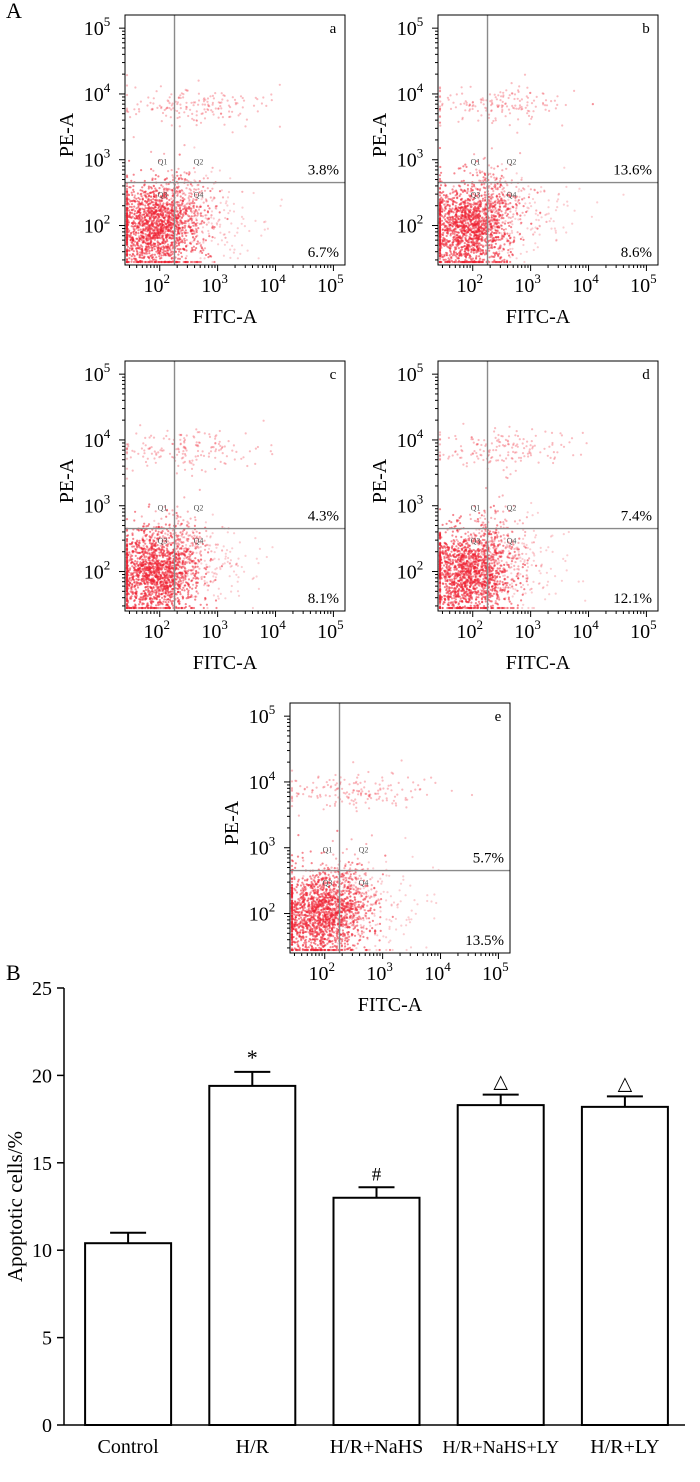 Image resolution: width=700 pixels, height=1482 pixels. Describe the element at coordinates (643, 284) in the screenshot. I see `x-tick-label: 105` at that location.